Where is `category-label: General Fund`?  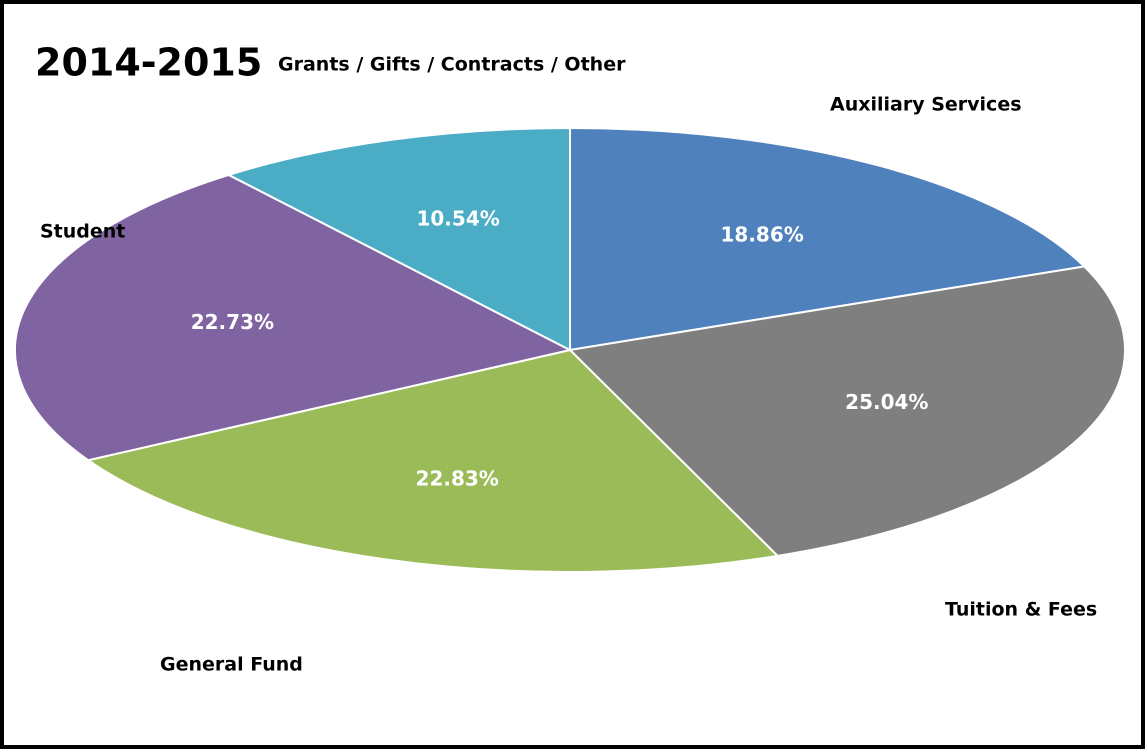
category-label: General Fund is located at coordinates (231, 665).